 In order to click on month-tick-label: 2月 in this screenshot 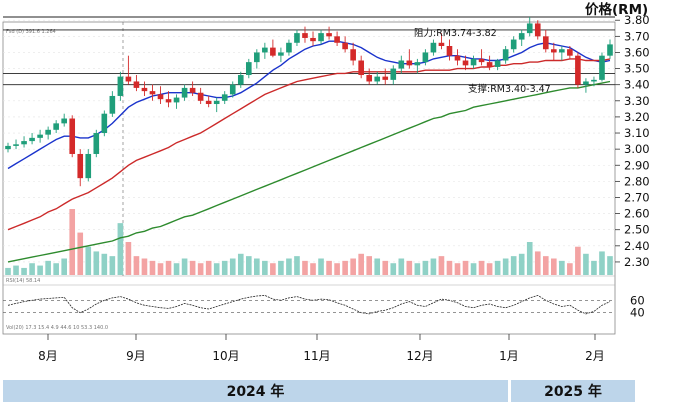, I will do `click(595, 356)`.